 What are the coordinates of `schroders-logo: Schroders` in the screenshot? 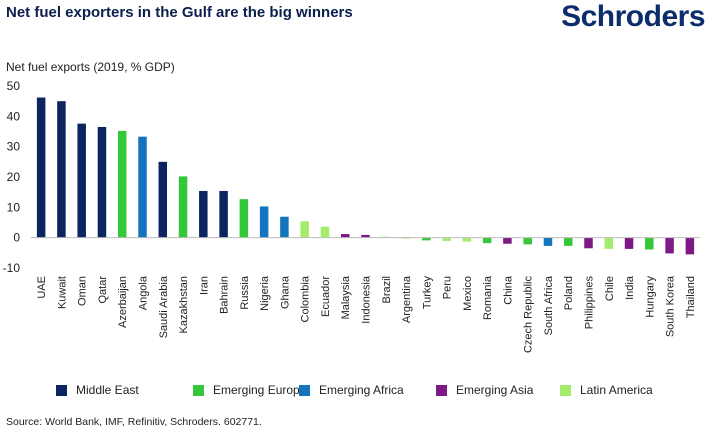 It's located at (633, 16).